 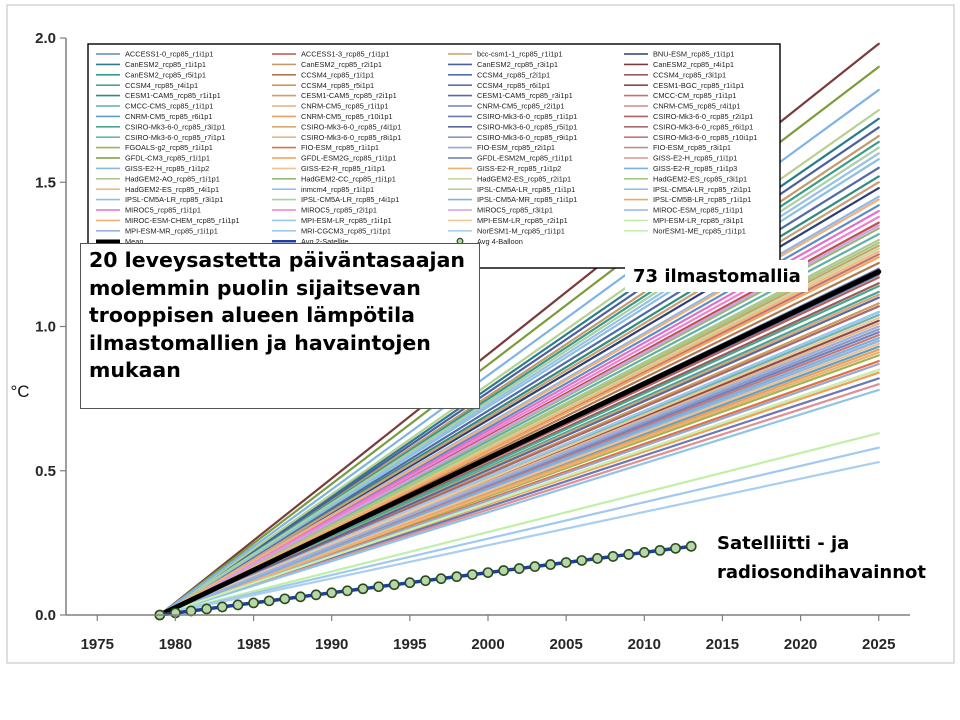 I want to click on x-tick-label: 2005, so click(x=565, y=644).